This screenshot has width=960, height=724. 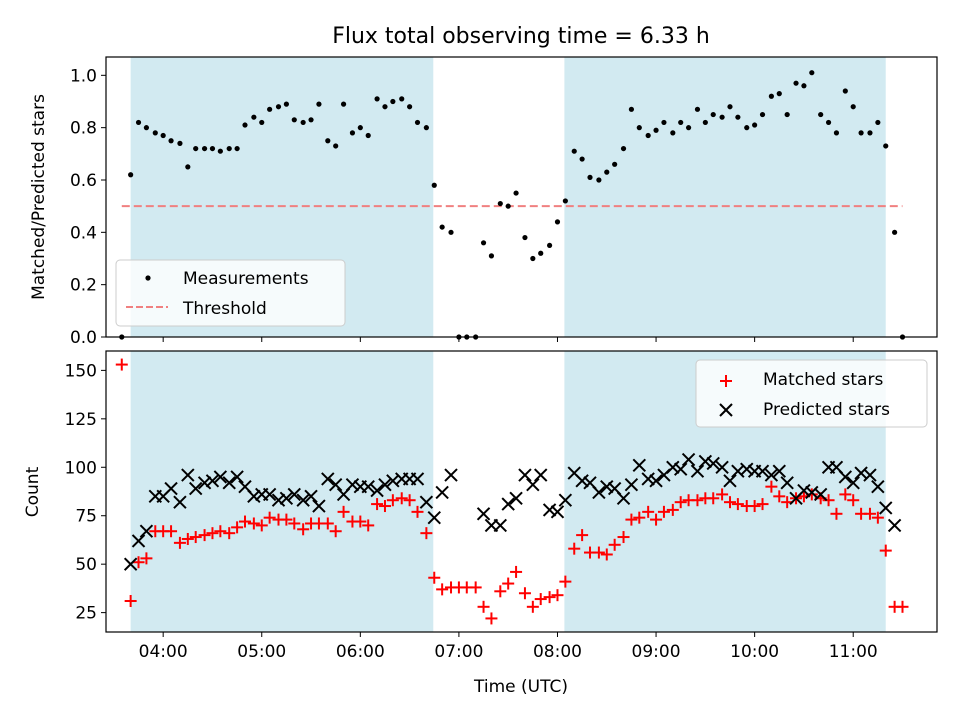 I want to click on x-tick-label: 08:00, so click(x=557, y=652).